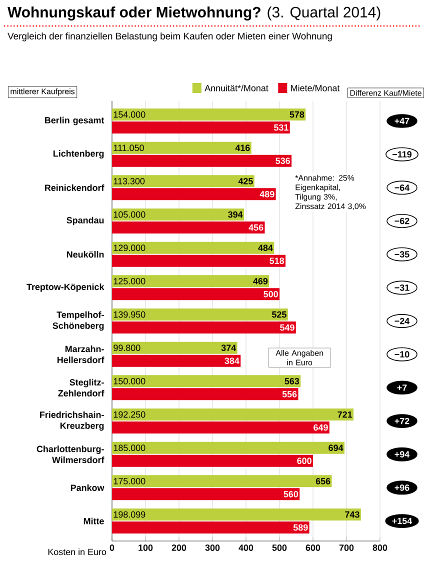  What do you see at coordinates (70, 455) in the screenshot?
I see `y-tick-label: Charlottenburg-Wilmersdorf` at bounding box center [70, 455].